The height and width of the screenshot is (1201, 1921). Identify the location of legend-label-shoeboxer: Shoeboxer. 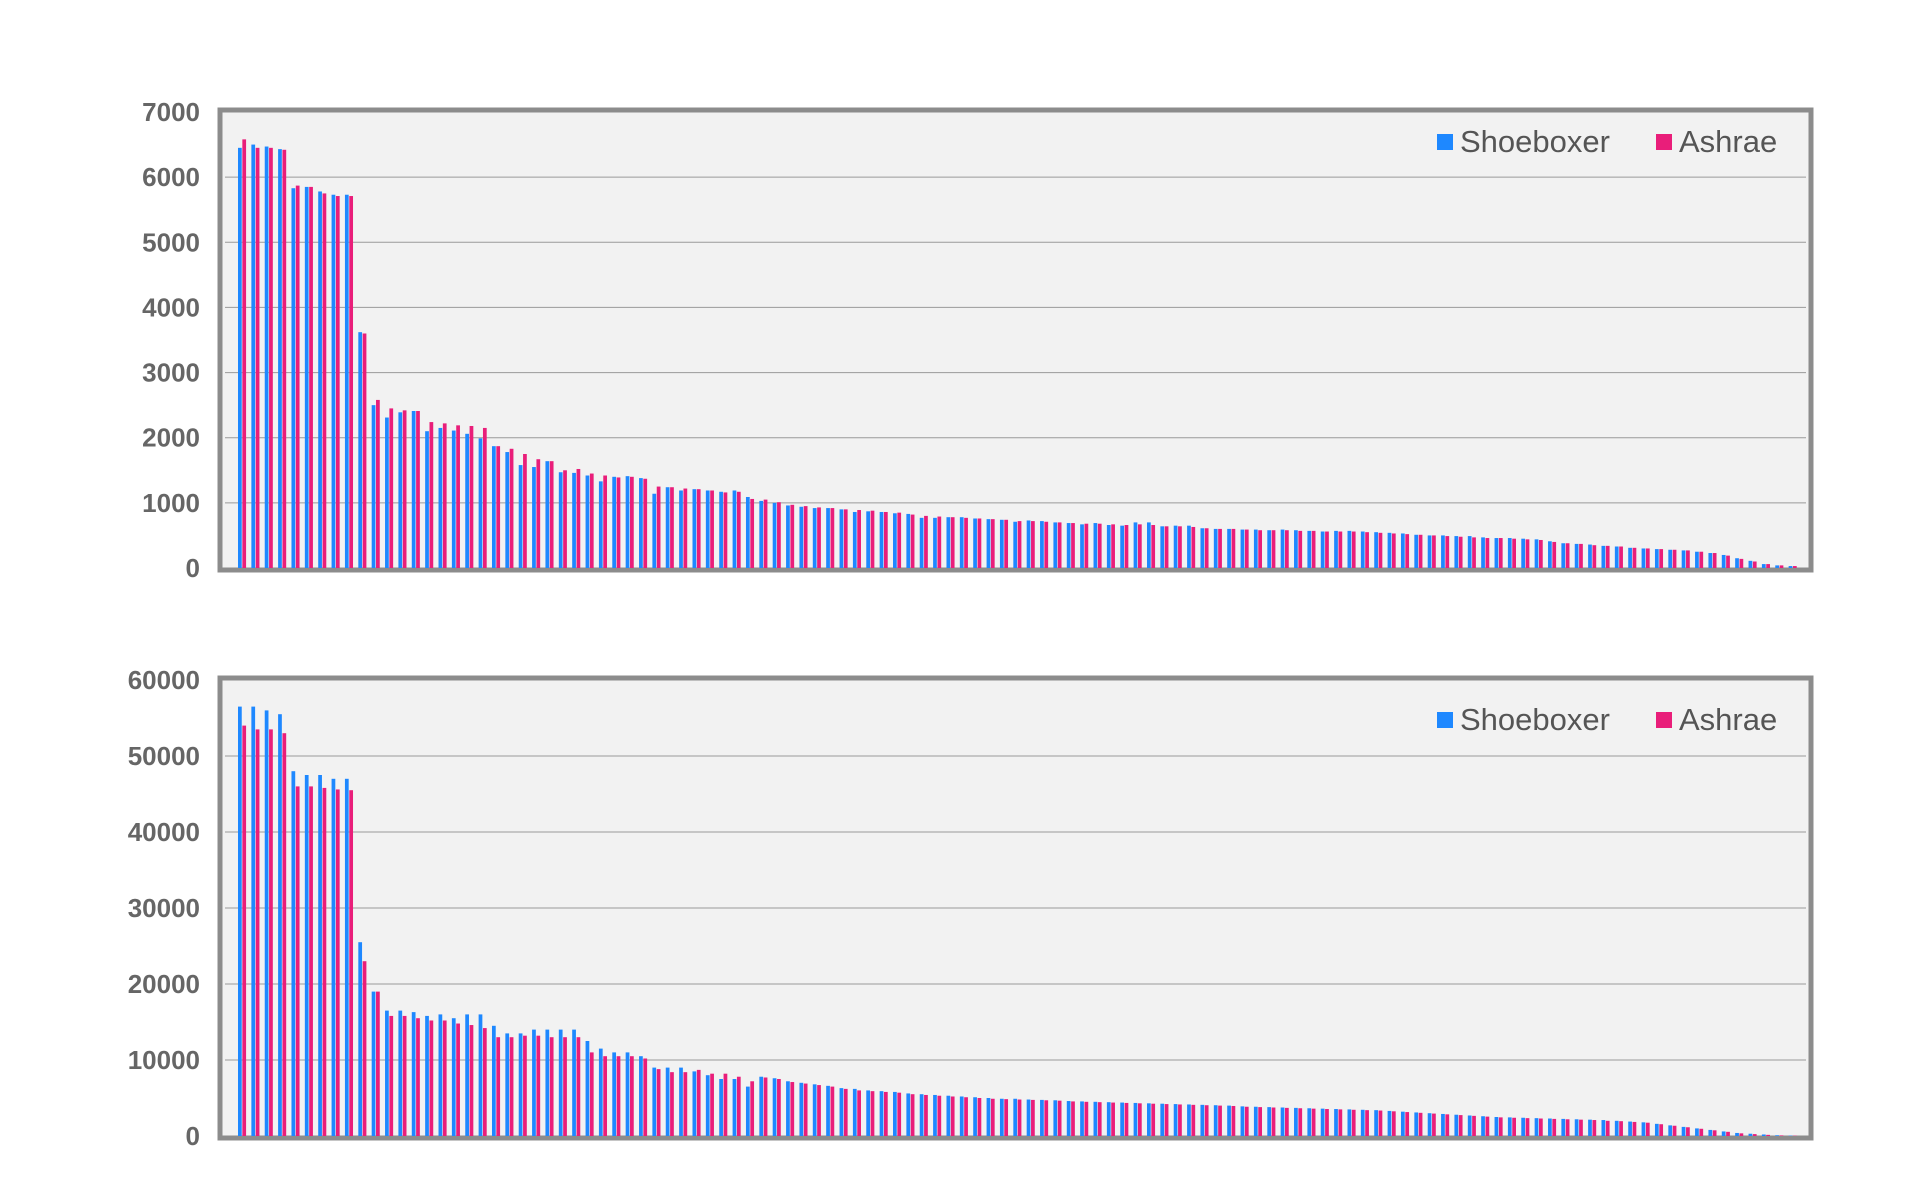
(1535, 141).